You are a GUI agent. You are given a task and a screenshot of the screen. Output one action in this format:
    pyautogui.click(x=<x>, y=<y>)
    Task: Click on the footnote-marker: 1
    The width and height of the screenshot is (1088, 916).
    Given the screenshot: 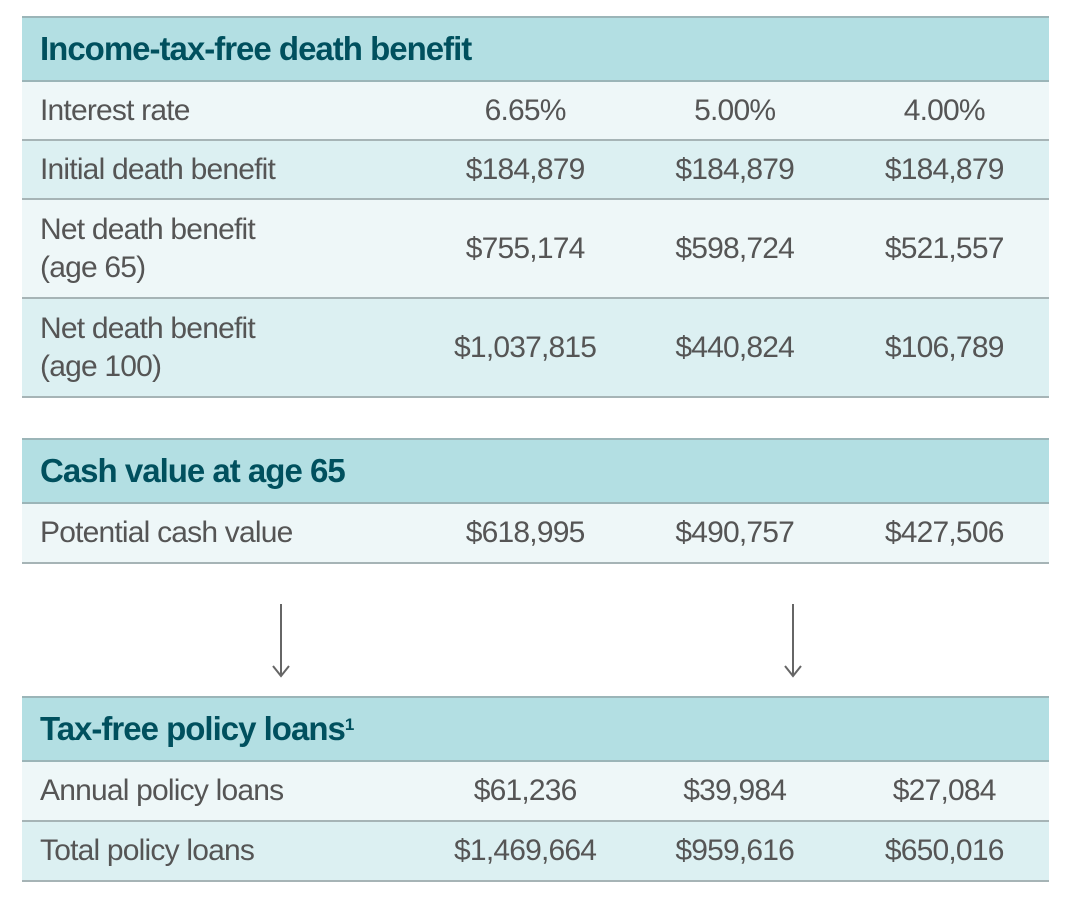 What is the action you would take?
    pyautogui.click(x=349, y=724)
    